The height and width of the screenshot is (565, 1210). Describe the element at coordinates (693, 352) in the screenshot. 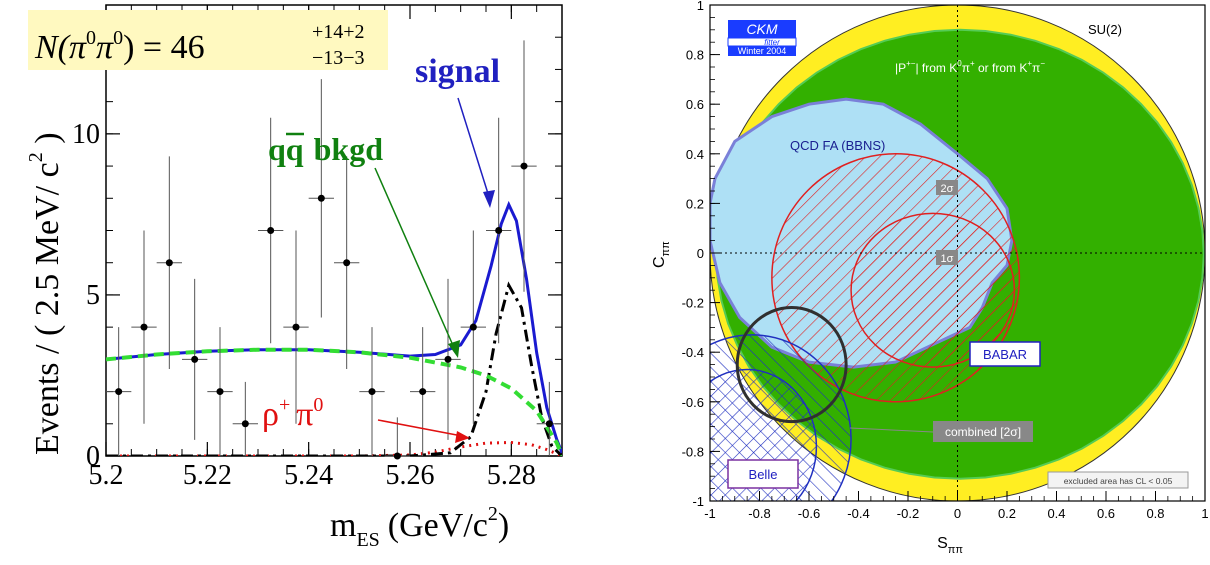

I see `y-tick-label: -0.4` at that location.